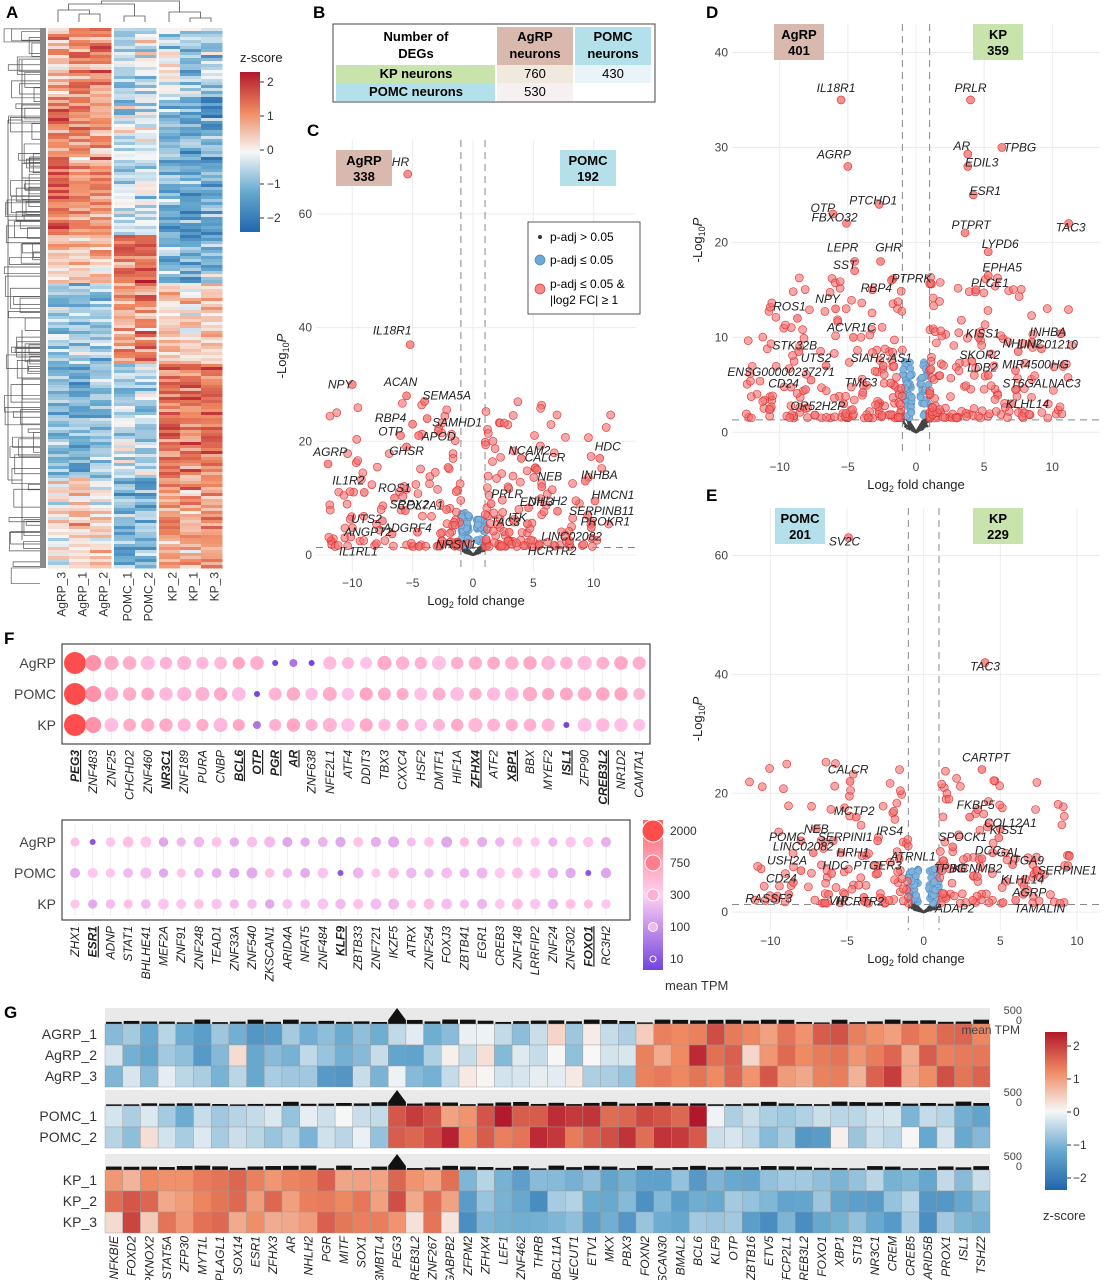 This screenshot has width=1105, height=1285. Describe the element at coordinates (166, 770) in the screenshot. I see `gene-tick-label: NR3C1` at that location.